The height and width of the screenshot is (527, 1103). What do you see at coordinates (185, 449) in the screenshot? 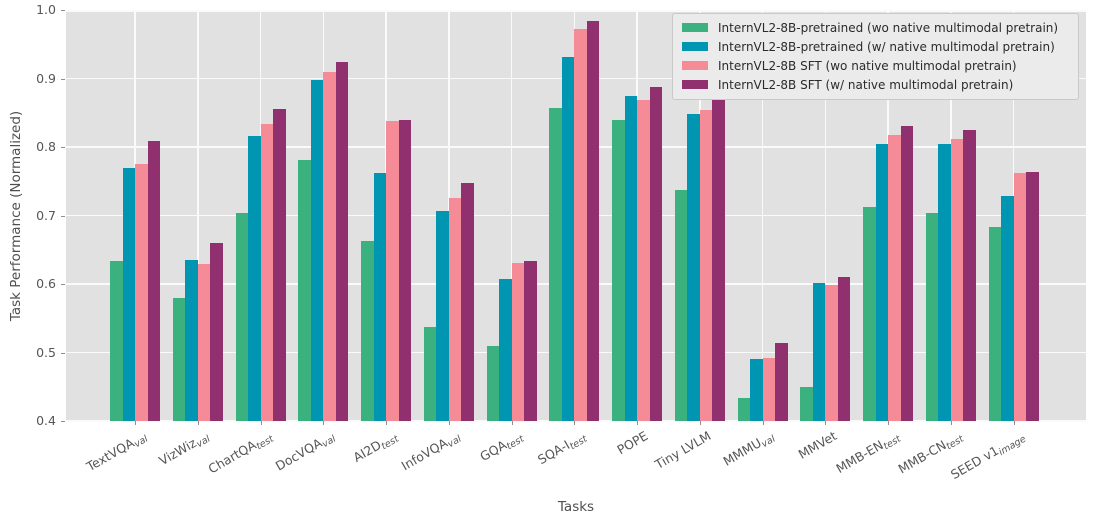
I see `x-tick-label: VizWizval` at bounding box center [185, 449].